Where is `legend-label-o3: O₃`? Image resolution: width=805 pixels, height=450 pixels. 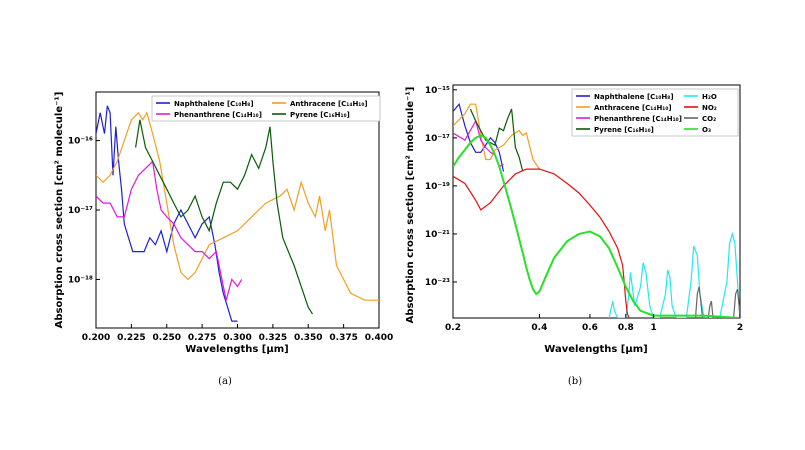 legend-label-o3: O₃ is located at coordinates (706, 130).